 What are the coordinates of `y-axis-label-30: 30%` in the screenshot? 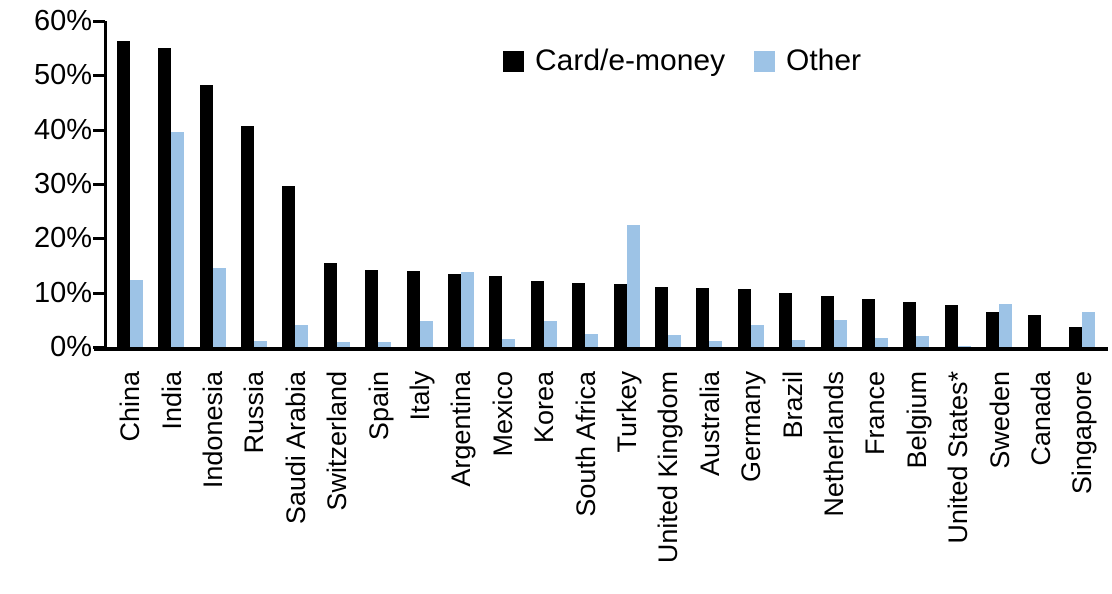 It's located at (62, 184).